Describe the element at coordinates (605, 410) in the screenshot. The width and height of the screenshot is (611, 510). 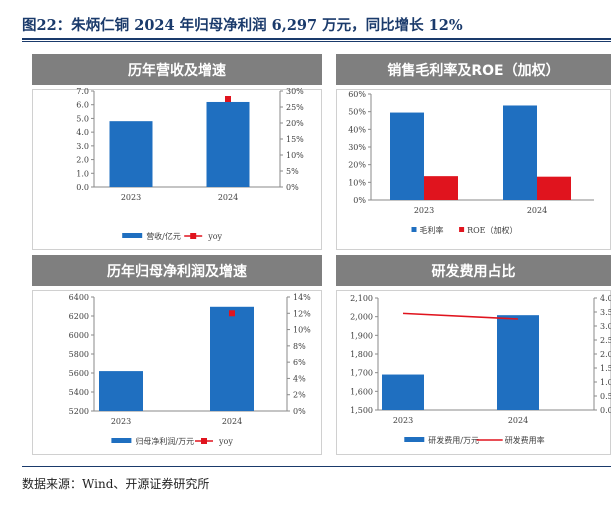
I see `y-tick-label-right: 0.0` at that location.